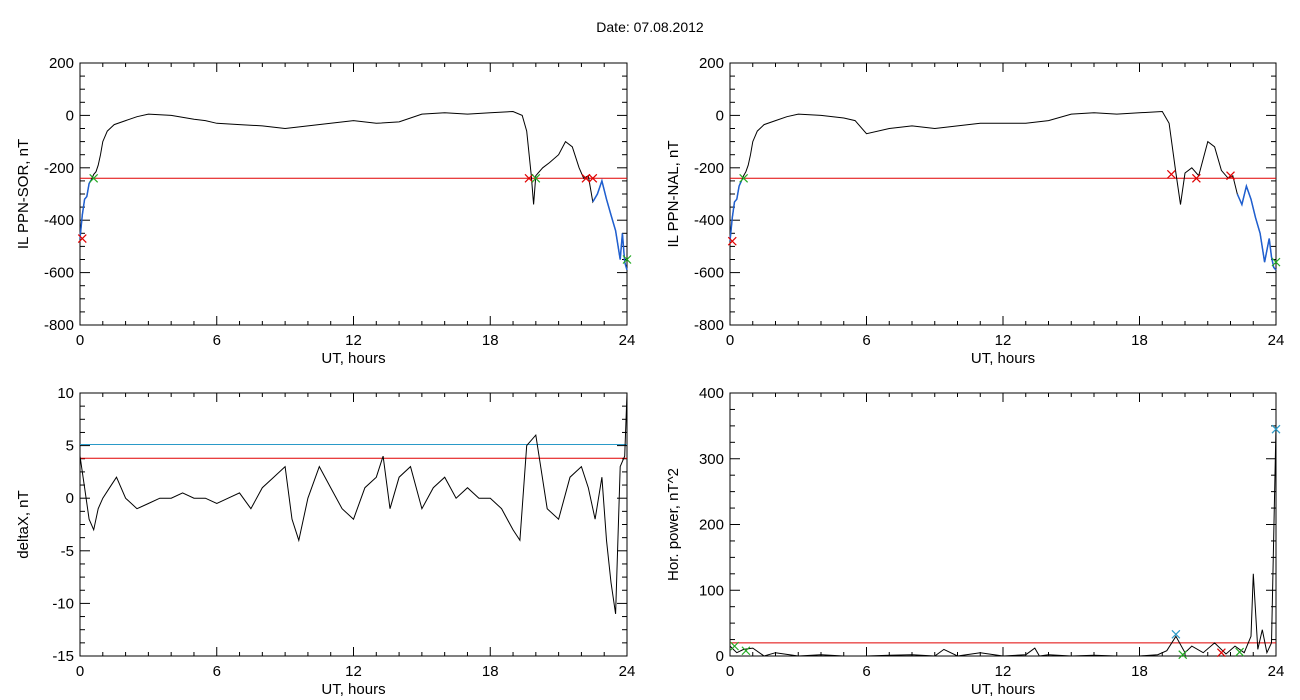 This screenshot has height=700, width=1300. Describe the element at coordinates (711, 393) in the screenshot. I see `y-tick-label: 400` at that location.